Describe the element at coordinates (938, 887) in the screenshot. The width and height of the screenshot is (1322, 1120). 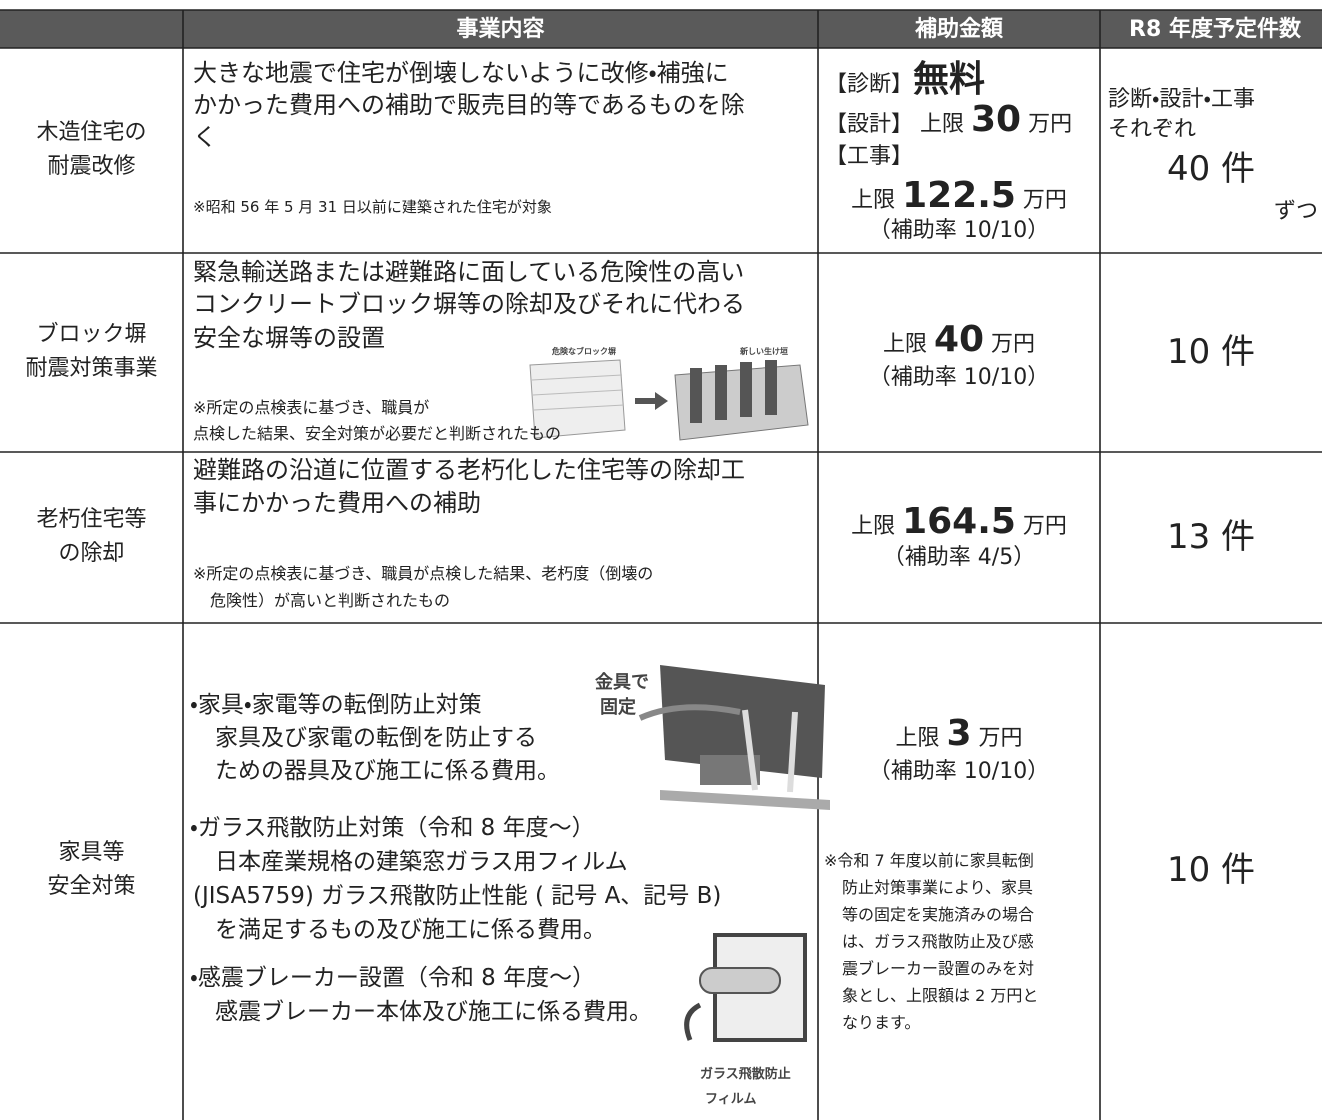
I see `amount-note: 防止対策事業により、家具` at that location.